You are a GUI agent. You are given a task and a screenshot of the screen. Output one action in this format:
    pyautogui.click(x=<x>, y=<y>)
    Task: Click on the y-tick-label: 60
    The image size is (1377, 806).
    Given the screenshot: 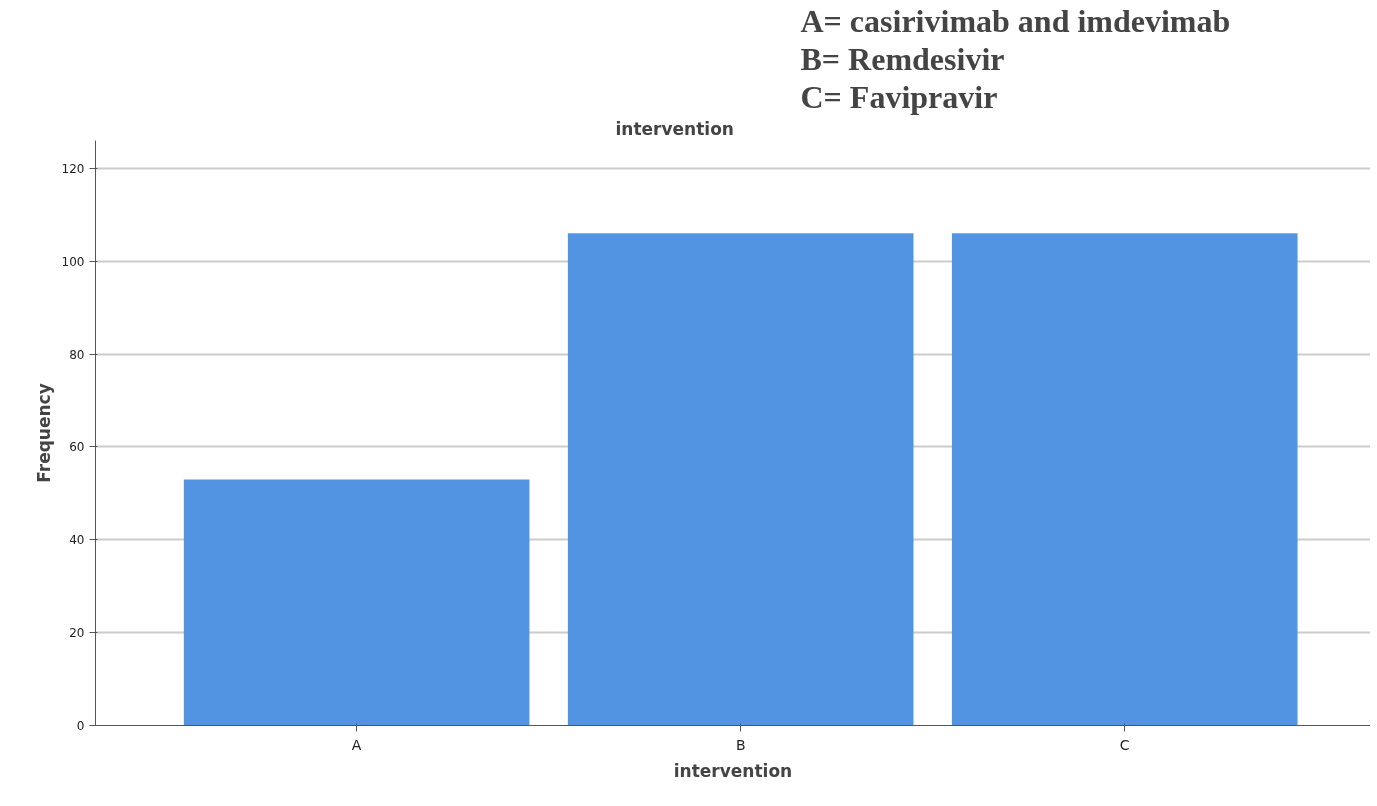 What is the action you would take?
    pyautogui.click(x=77, y=447)
    